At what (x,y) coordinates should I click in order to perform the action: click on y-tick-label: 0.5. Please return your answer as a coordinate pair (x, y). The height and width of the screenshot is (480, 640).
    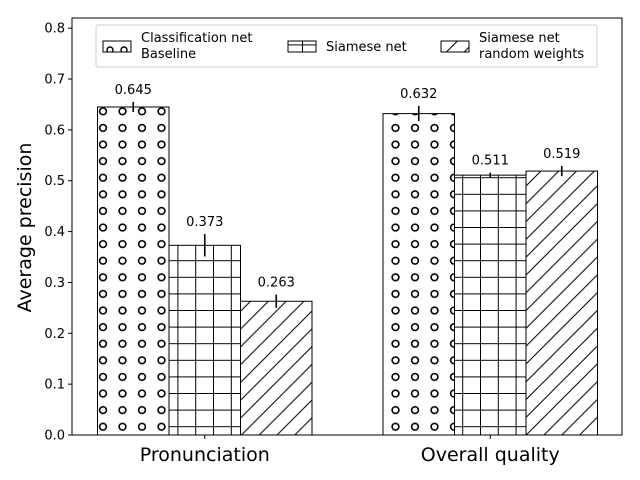
    Looking at the image, I should click on (54, 181).